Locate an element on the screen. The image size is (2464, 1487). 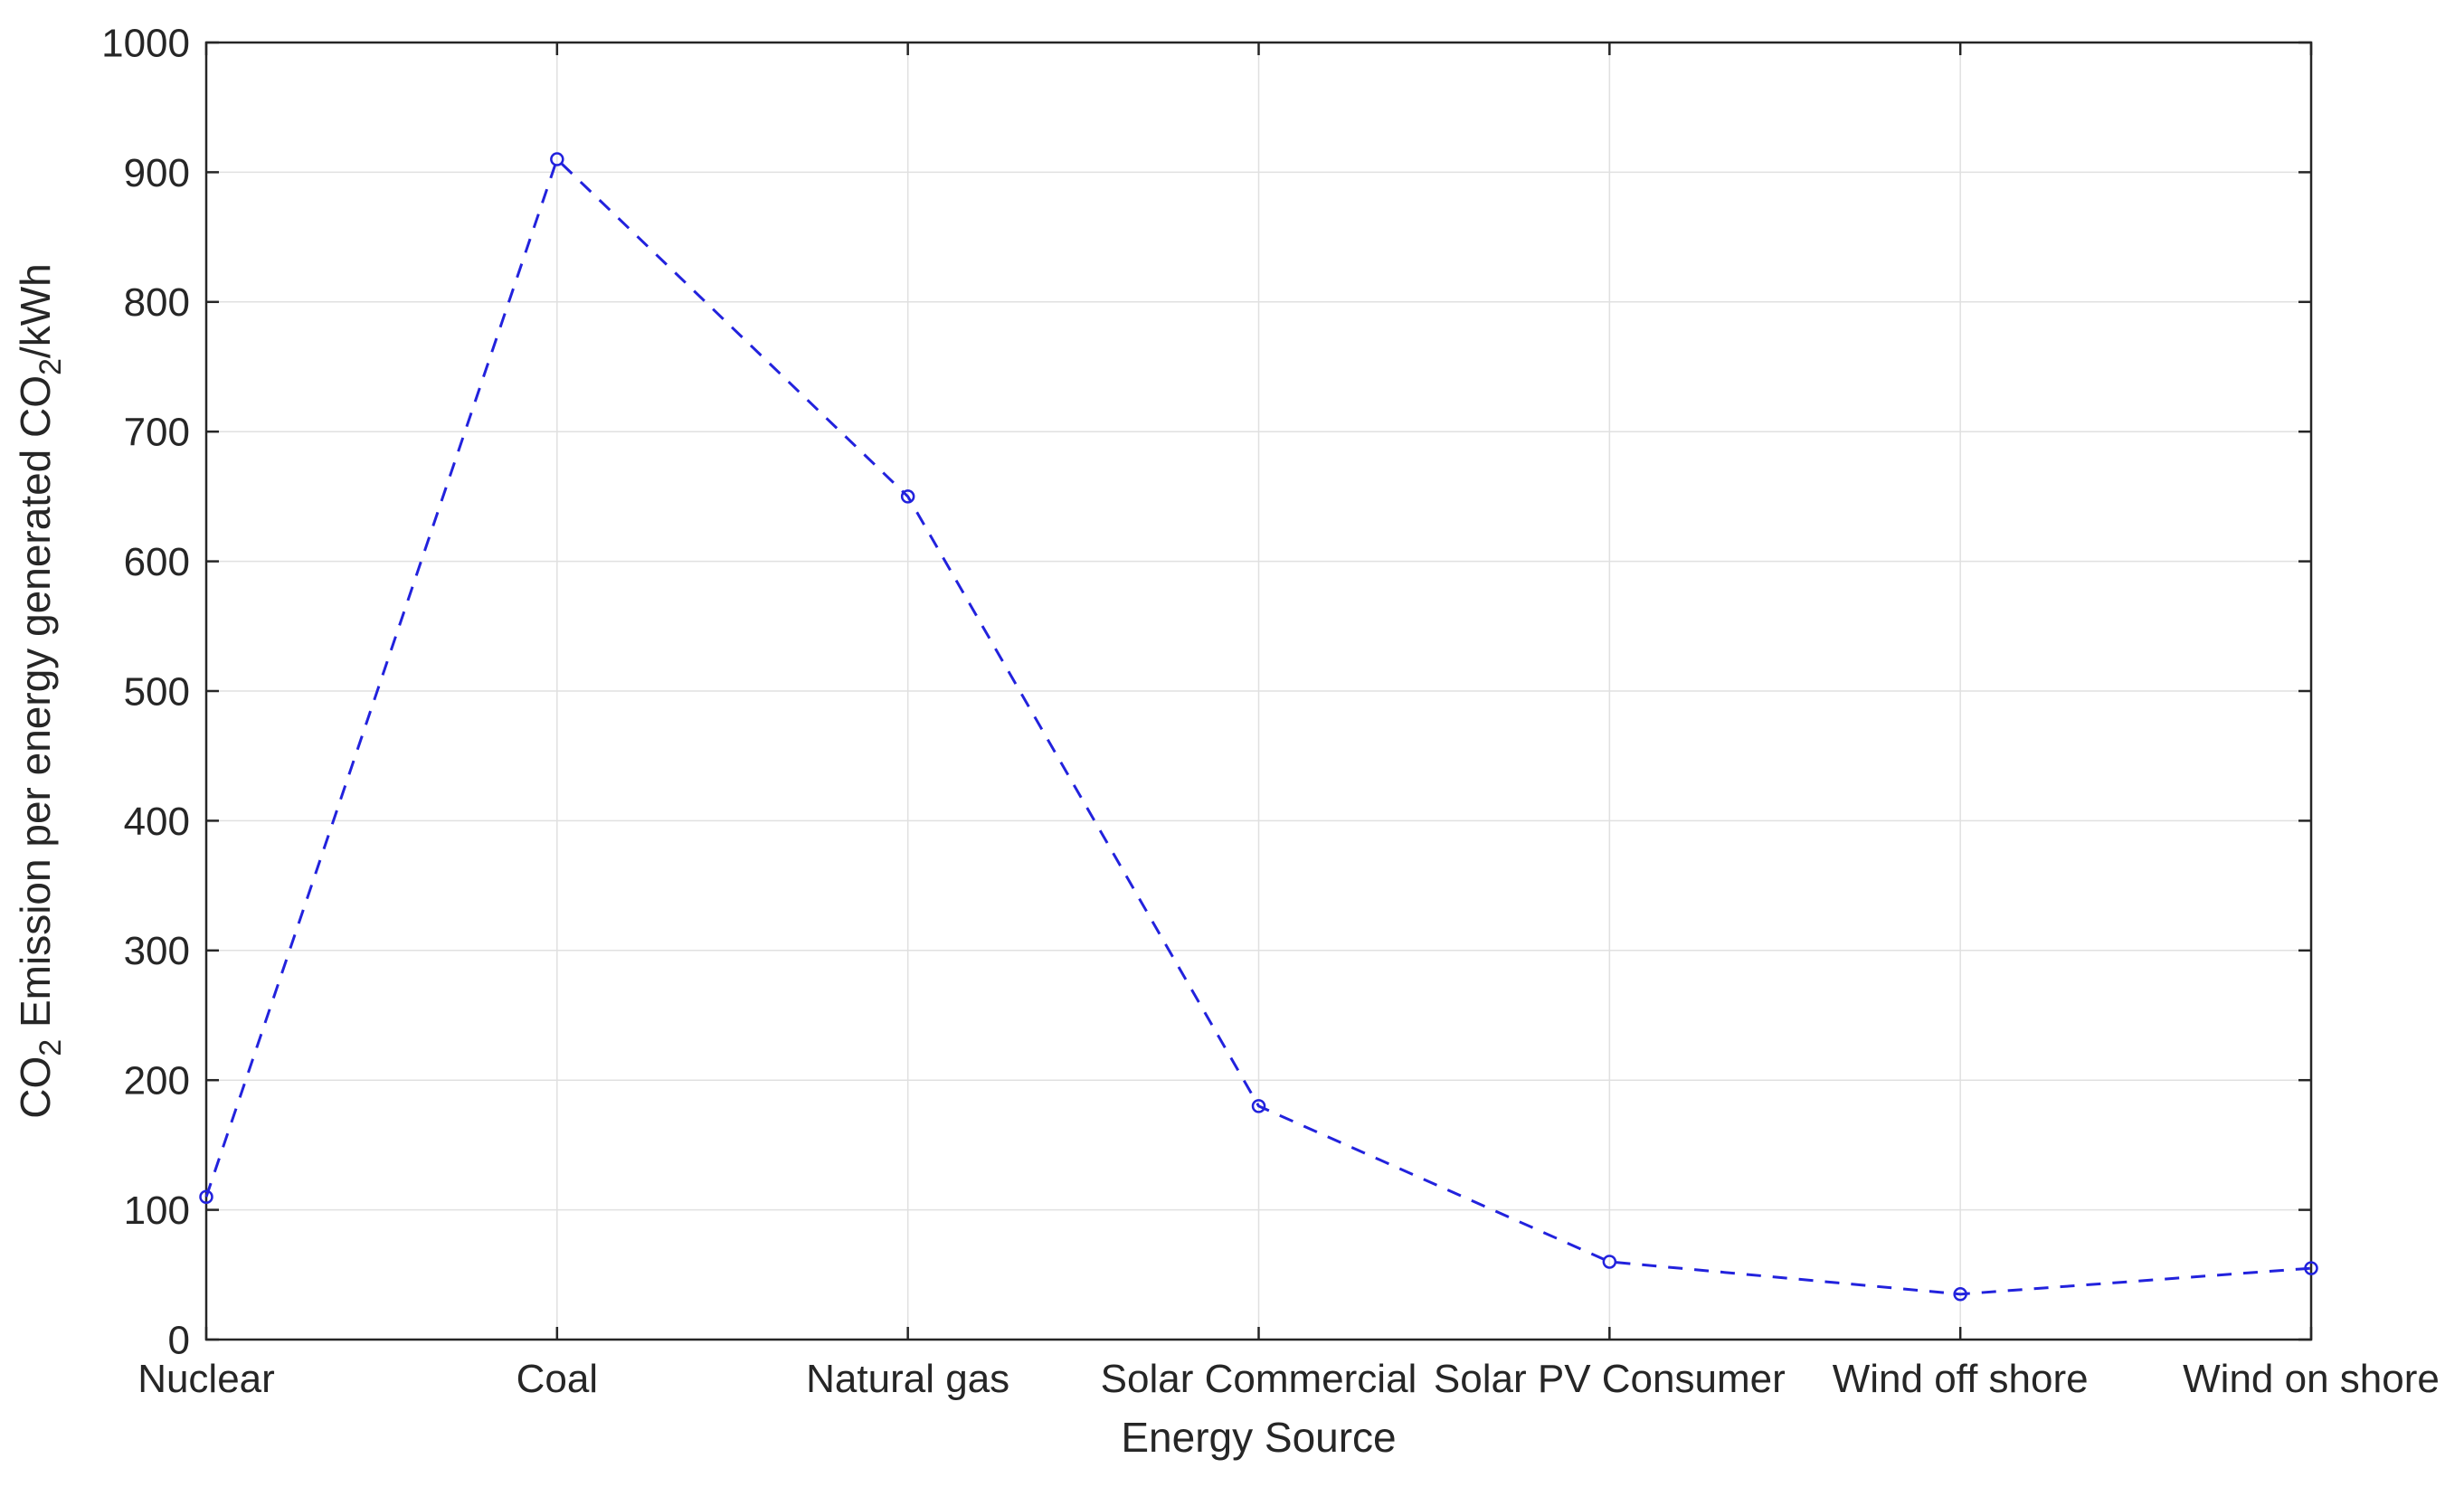
y-axis-title-segment: Emission per energy generated CO is located at coordinates (35, 707).